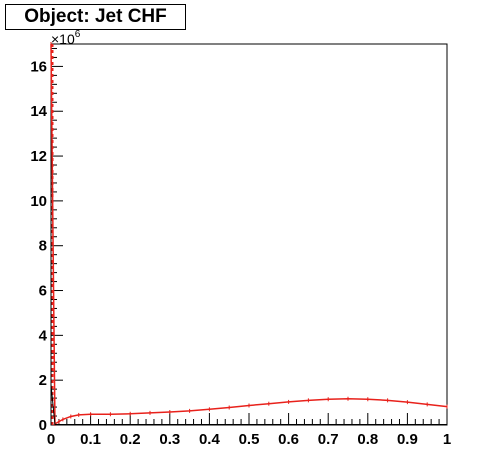  Describe the element at coordinates (38, 111) in the screenshot. I see `y-tick-label: 14` at that location.